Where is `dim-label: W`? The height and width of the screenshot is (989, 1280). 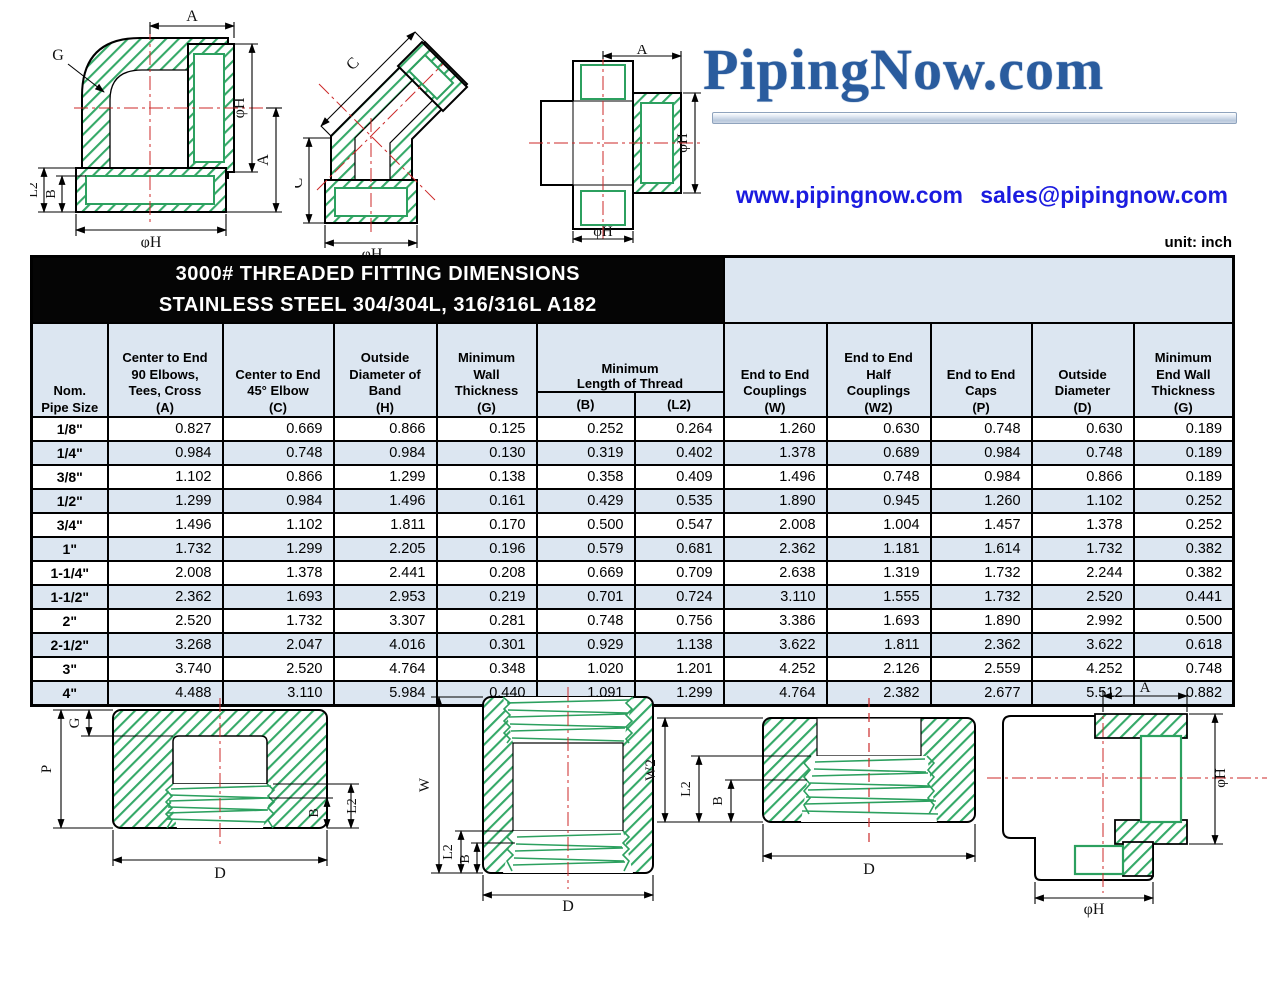 dim-label: W is located at coordinates (425, 784).